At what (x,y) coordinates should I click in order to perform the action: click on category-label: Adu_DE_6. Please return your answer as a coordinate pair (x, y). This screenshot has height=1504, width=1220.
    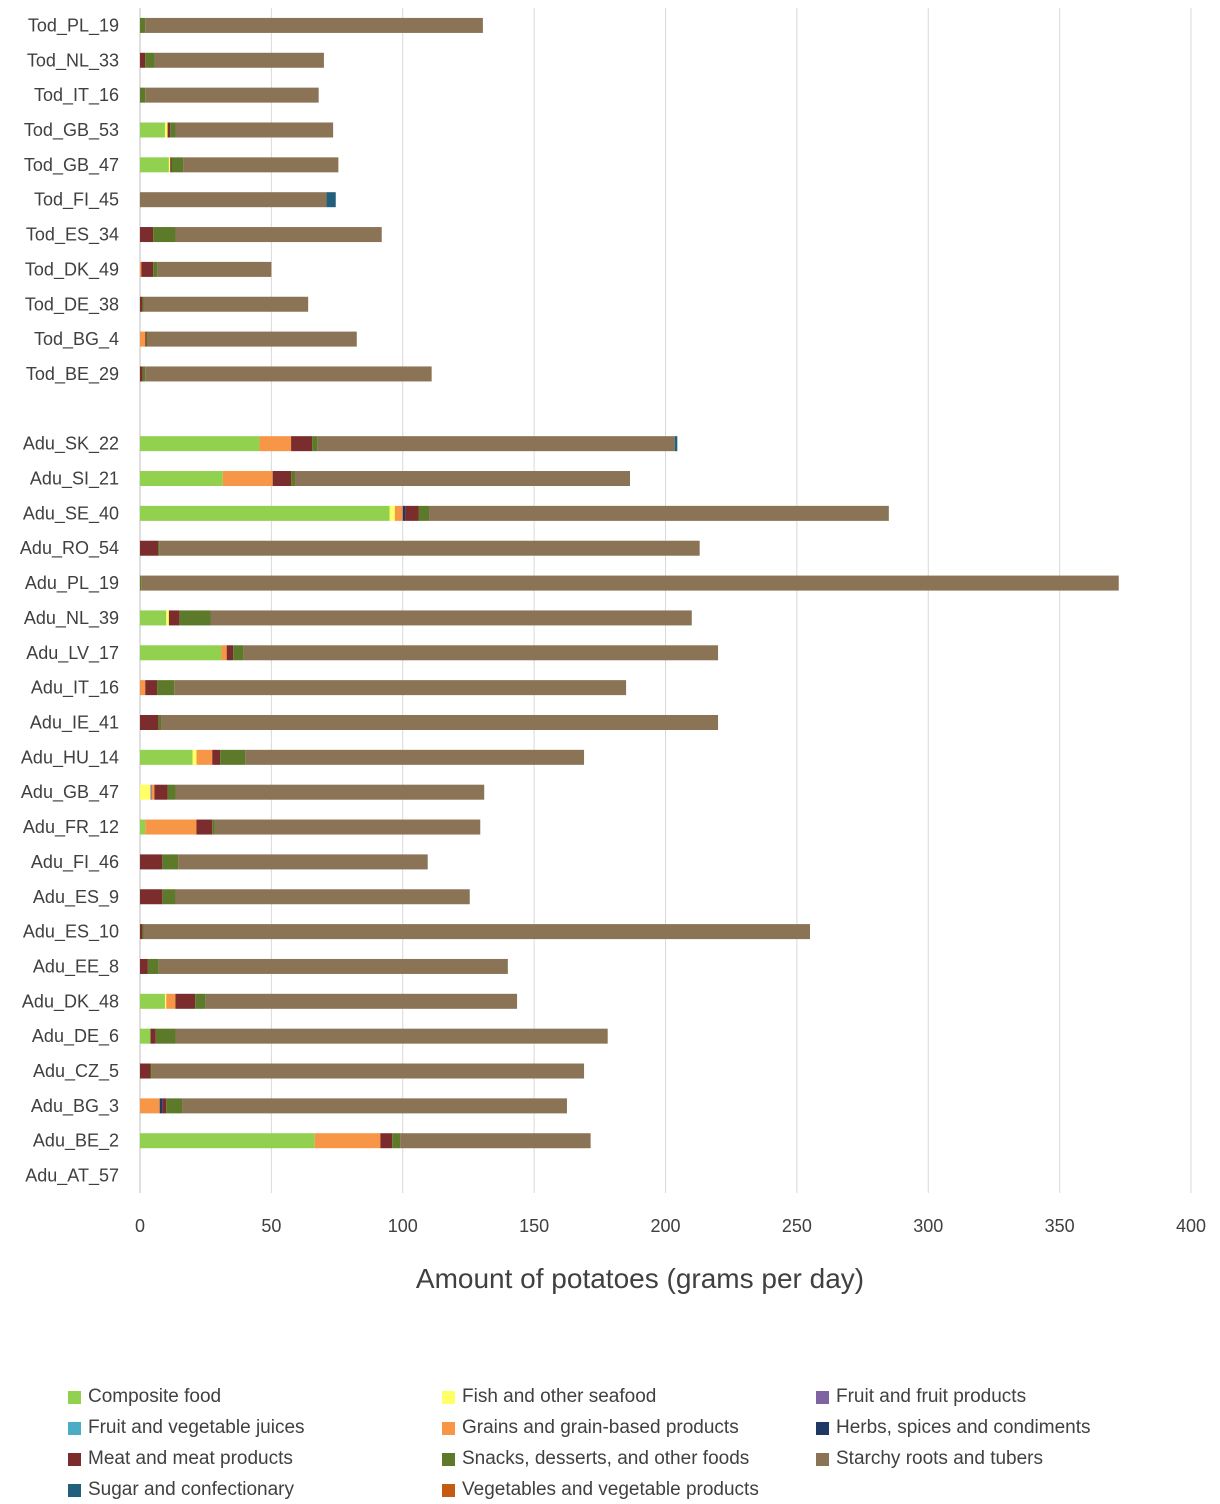
    Looking at the image, I should click on (75, 1036).